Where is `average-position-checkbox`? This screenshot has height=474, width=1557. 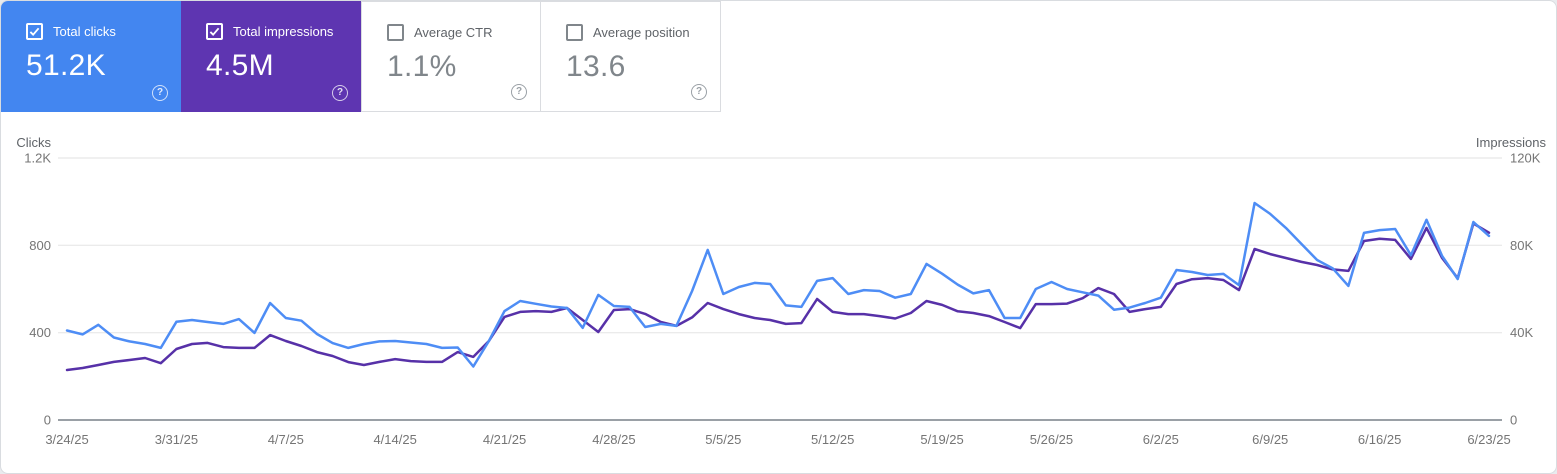
average-position-checkbox is located at coordinates (574, 32).